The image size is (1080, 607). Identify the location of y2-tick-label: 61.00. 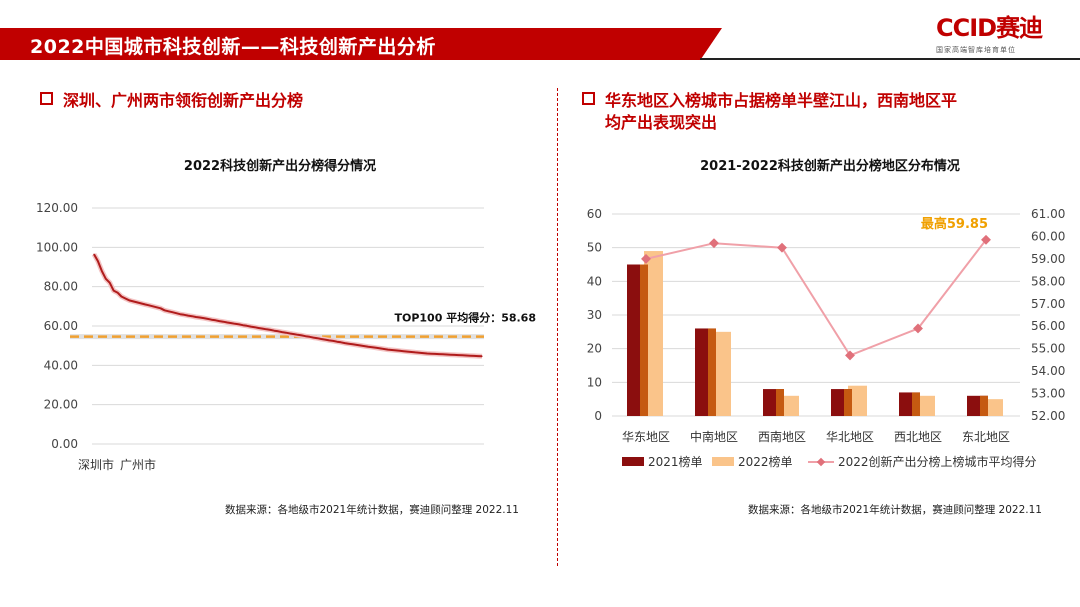
(1048, 214).